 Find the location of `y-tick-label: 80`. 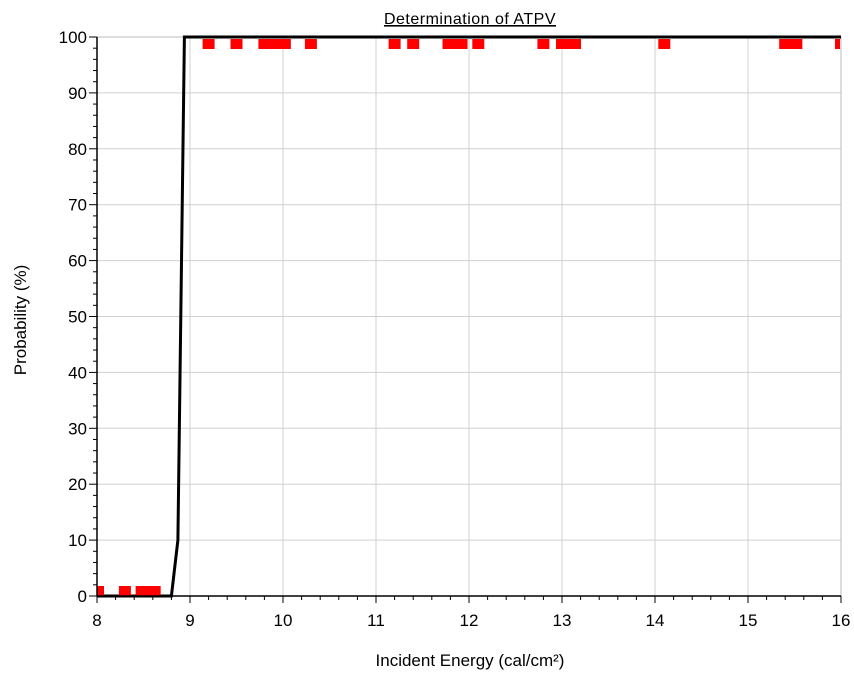

y-tick-label: 80 is located at coordinates (77, 149).